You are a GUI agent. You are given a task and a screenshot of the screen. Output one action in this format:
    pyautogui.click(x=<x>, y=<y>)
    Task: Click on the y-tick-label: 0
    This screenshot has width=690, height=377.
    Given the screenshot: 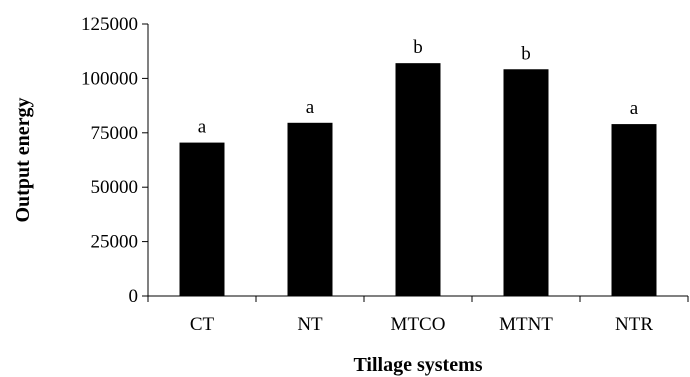 What is the action you would take?
    pyautogui.click(x=134, y=296)
    